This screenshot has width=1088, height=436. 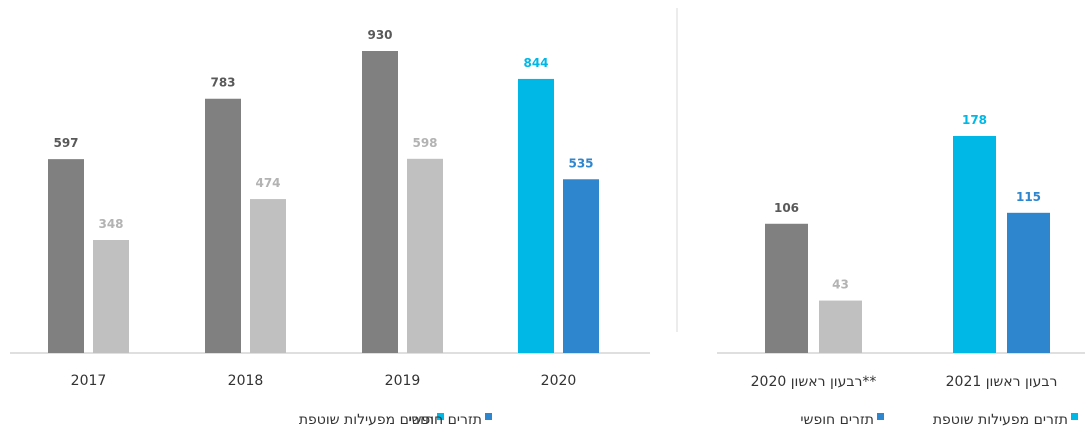 I want to click on bar-q1-2020-s1, so click(x=786, y=288).